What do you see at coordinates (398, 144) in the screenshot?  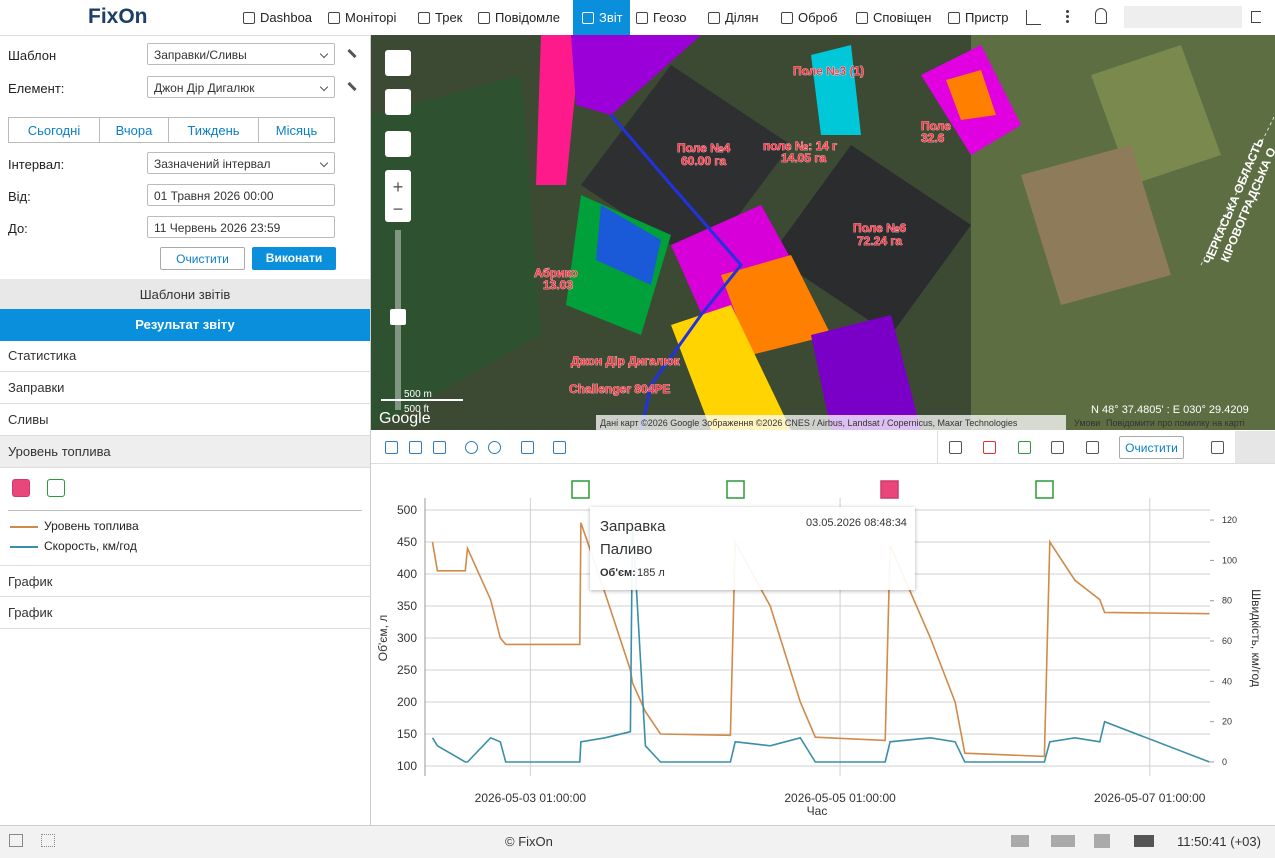 I see `layers-button` at bounding box center [398, 144].